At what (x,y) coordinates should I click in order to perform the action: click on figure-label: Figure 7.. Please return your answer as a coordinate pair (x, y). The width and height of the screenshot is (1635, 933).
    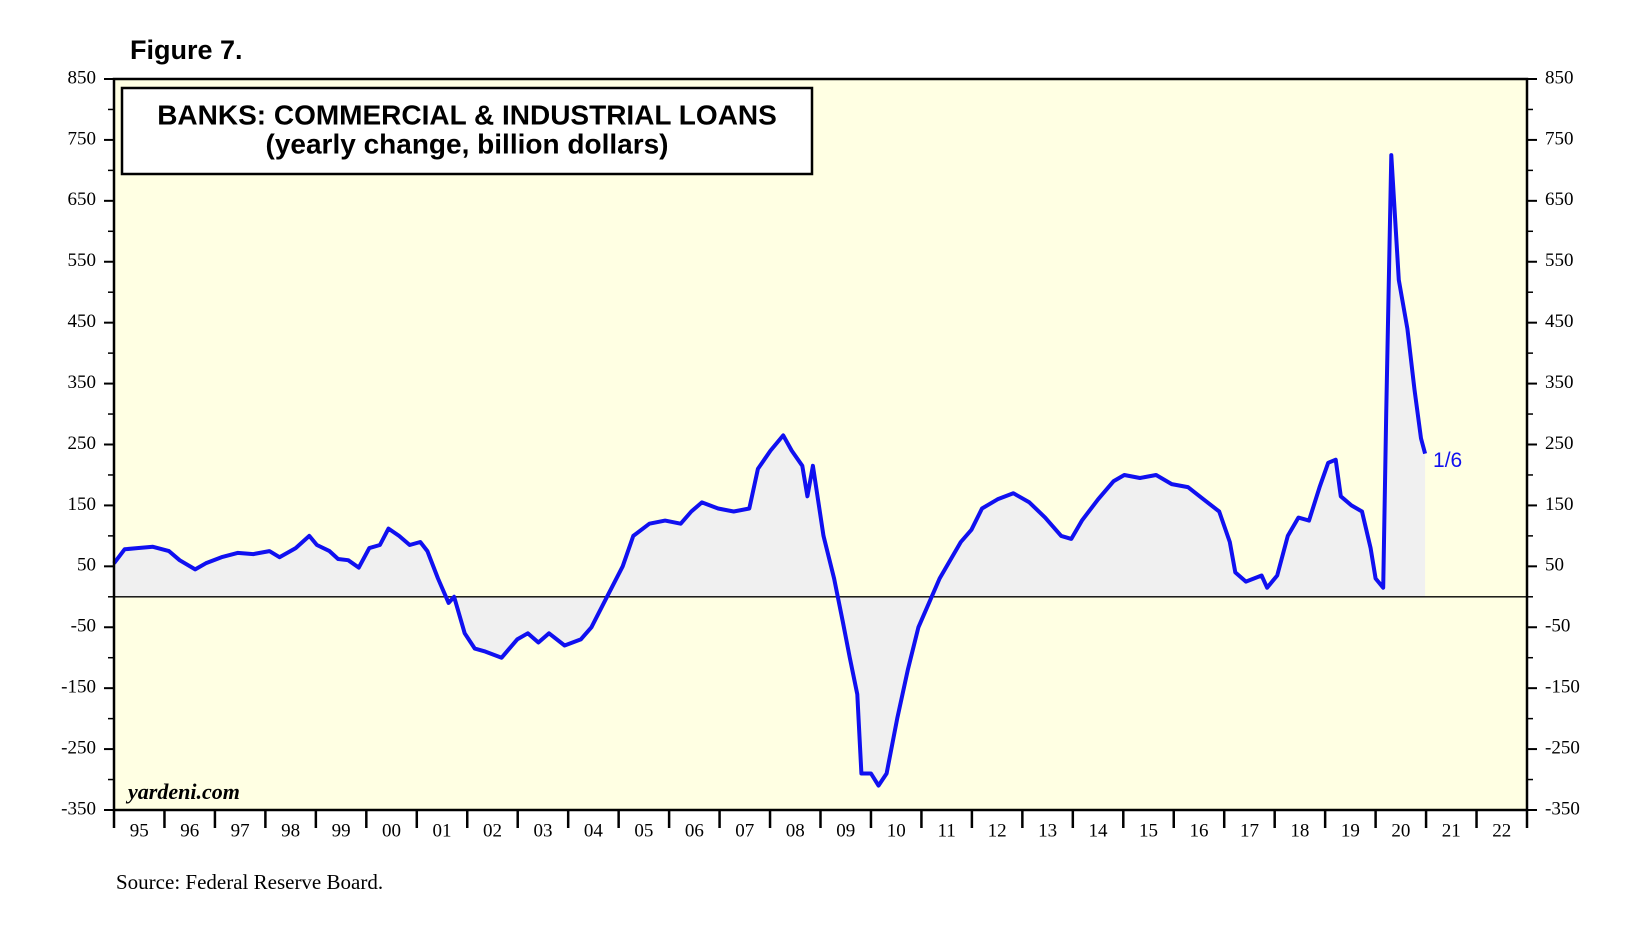
    Looking at the image, I should click on (186, 50).